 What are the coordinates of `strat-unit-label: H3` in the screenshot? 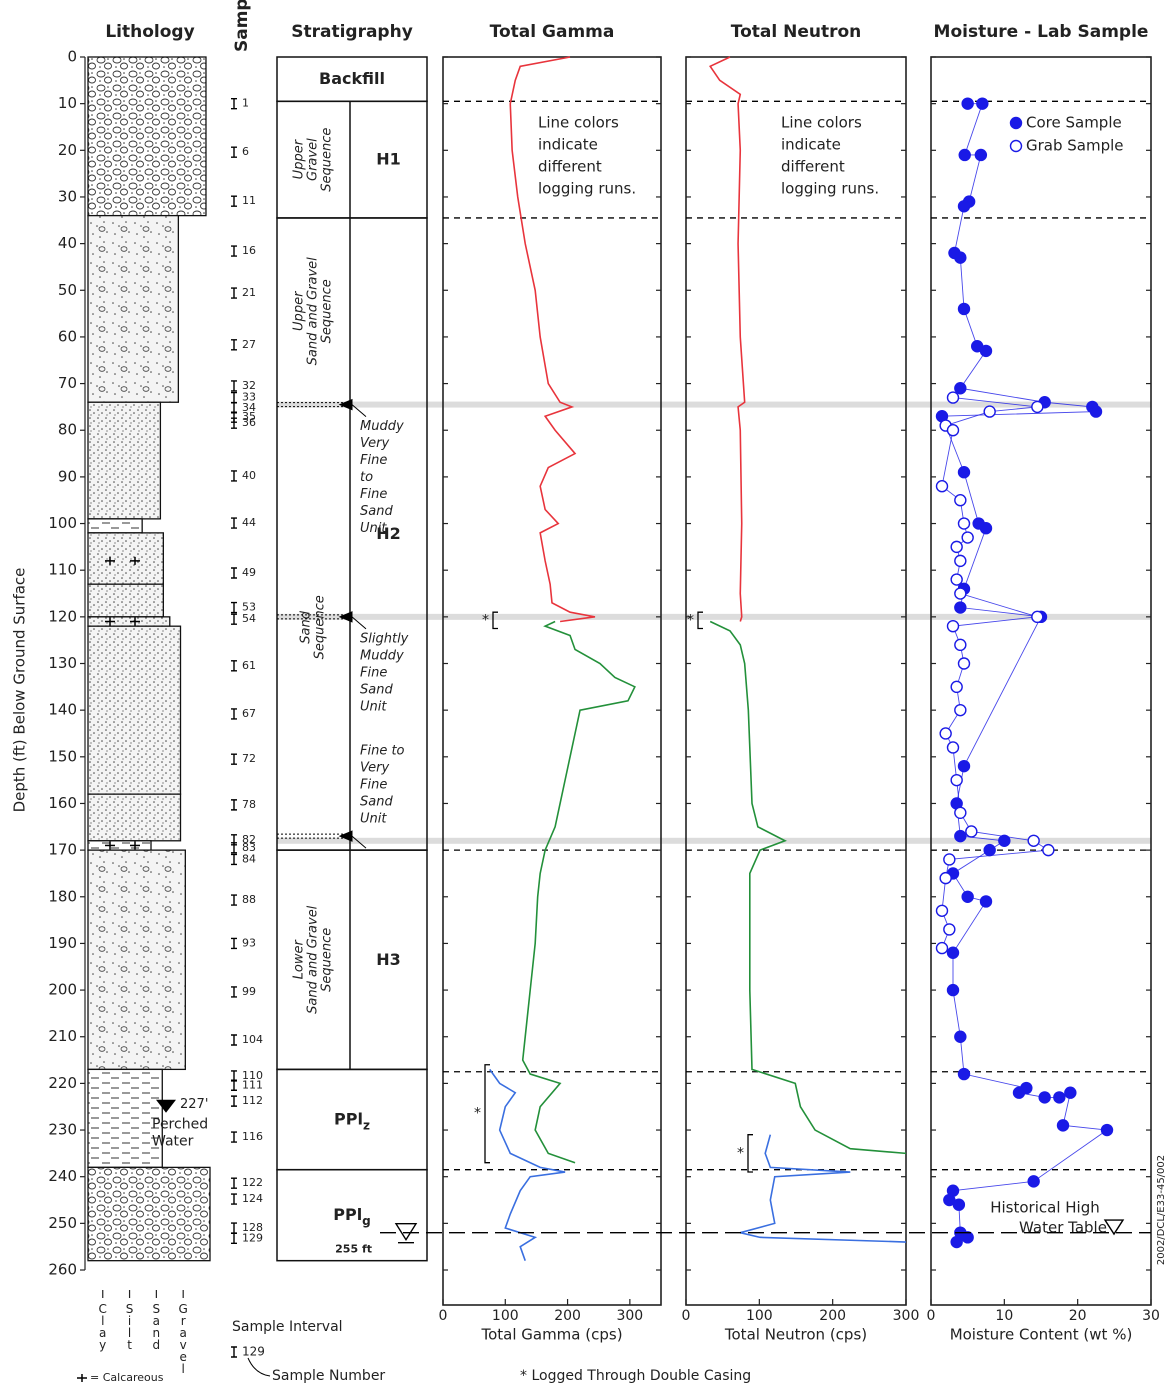 It's located at (388, 958).